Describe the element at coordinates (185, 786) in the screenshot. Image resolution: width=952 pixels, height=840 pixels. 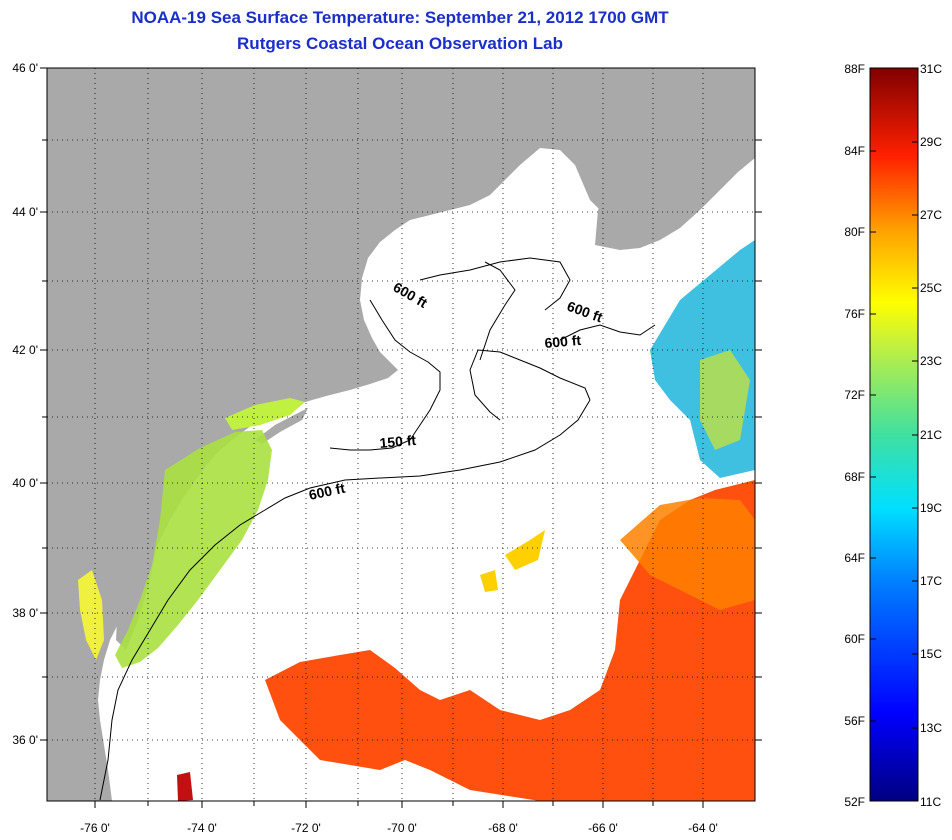
I see `sst-patch-small-dark` at that location.